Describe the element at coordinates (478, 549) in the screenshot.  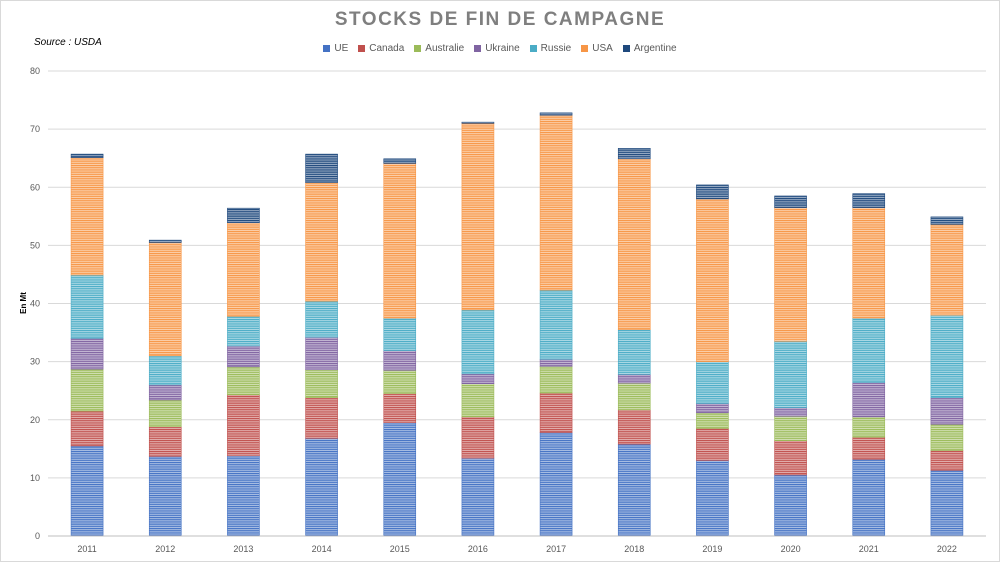
I see `x-tick-label: 2016` at that location.